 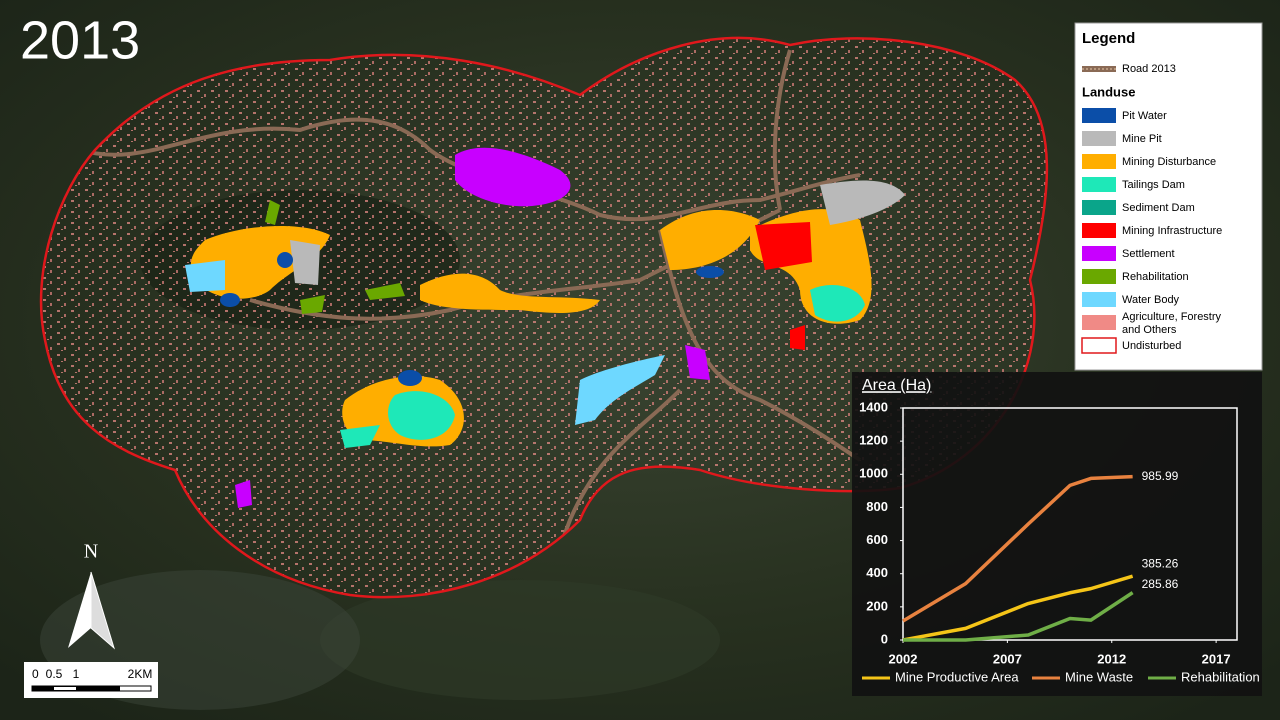 I want to click on legend-title: Legend, so click(x=1108, y=38).